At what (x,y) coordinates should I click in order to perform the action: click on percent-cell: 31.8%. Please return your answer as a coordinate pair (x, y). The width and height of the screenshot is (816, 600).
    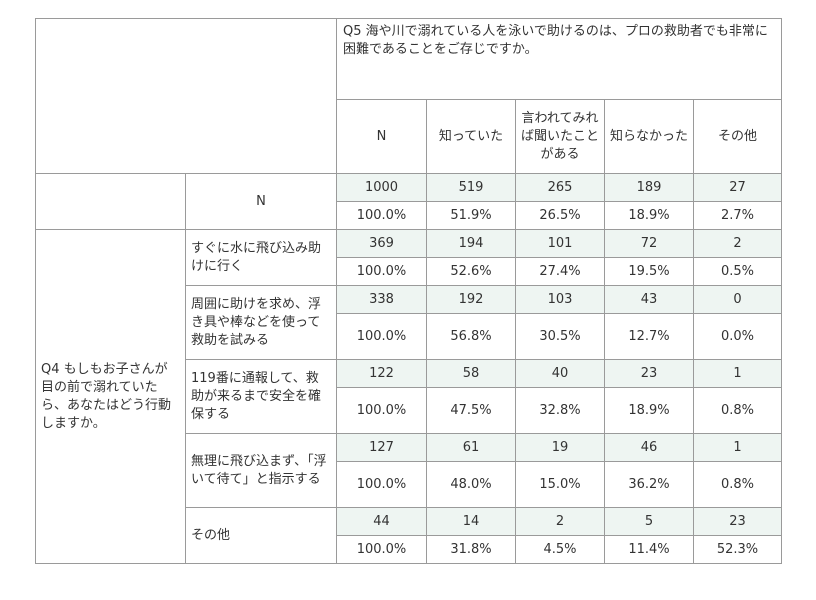
    Looking at the image, I should click on (471, 549).